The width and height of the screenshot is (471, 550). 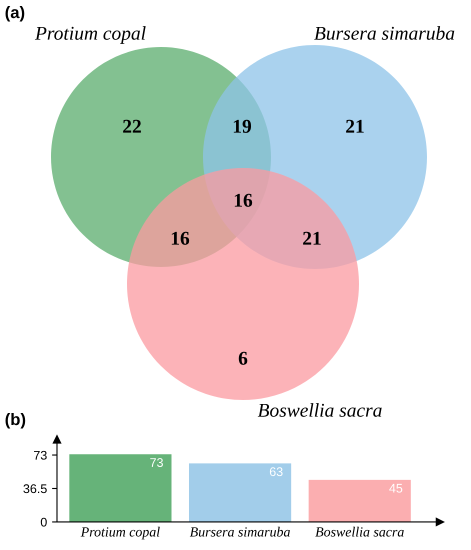 I want to click on y-tick-label: 36.5, so click(x=35, y=489).